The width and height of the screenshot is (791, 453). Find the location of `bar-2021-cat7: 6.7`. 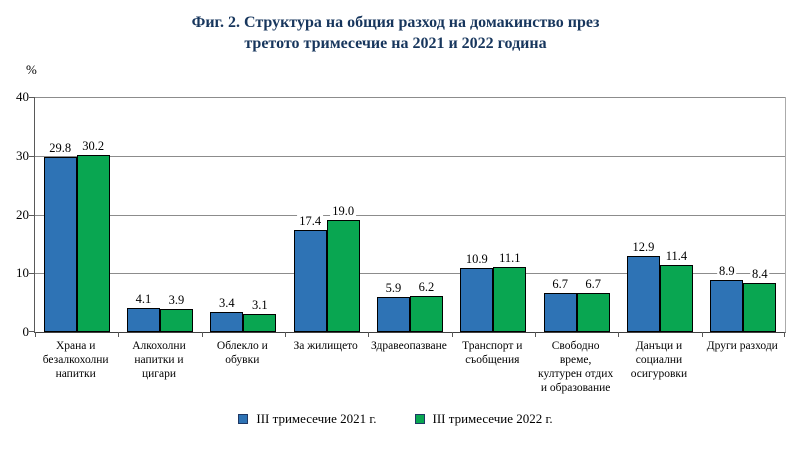

bar-2021-cat7: 6.7 is located at coordinates (560, 304).